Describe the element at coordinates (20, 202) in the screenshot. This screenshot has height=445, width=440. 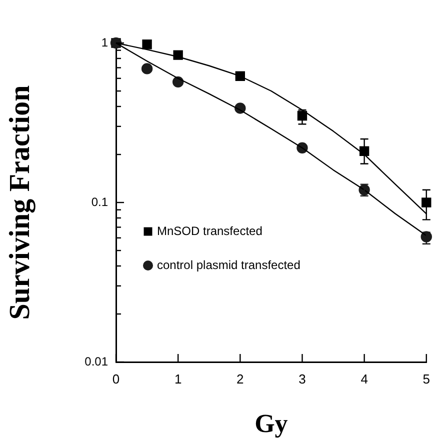
I see `y-axis-title: Surviving Fraction` at that location.